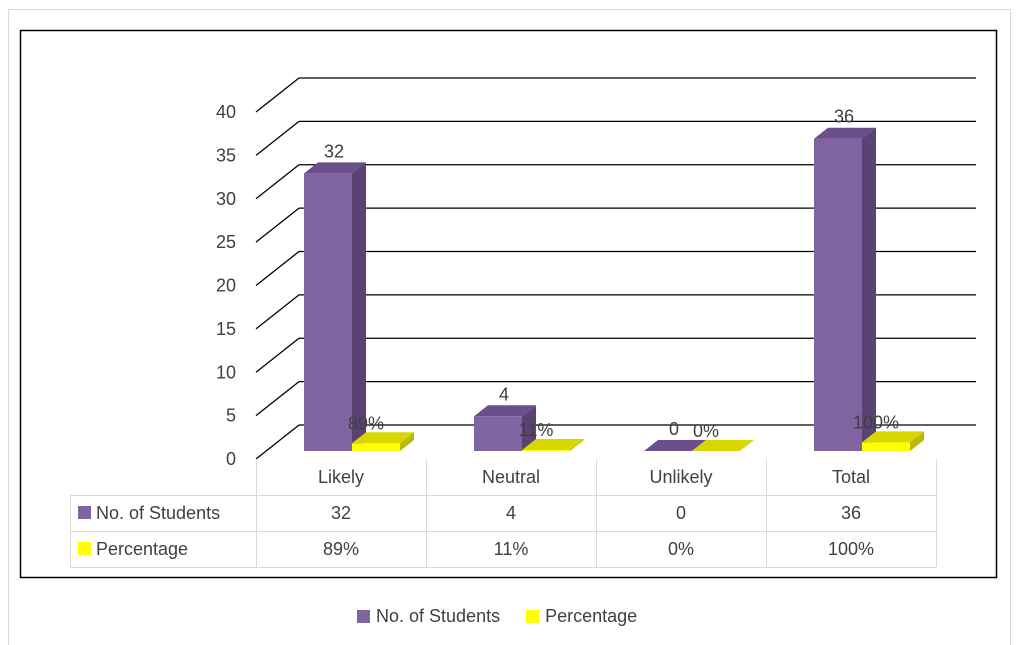 This screenshot has width=1019, height=645. Describe the element at coordinates (341, 549) in the screenshot. I see `table-cell: 89%` at that location.